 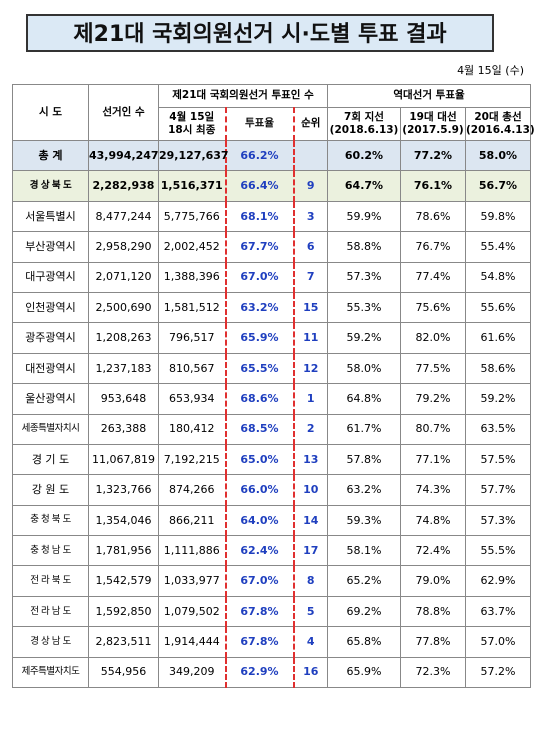 What do you see at coordinates (50, 216) in the screenshot?
I see `region-cell: 서울특별시` at bounding box center [50, 216].